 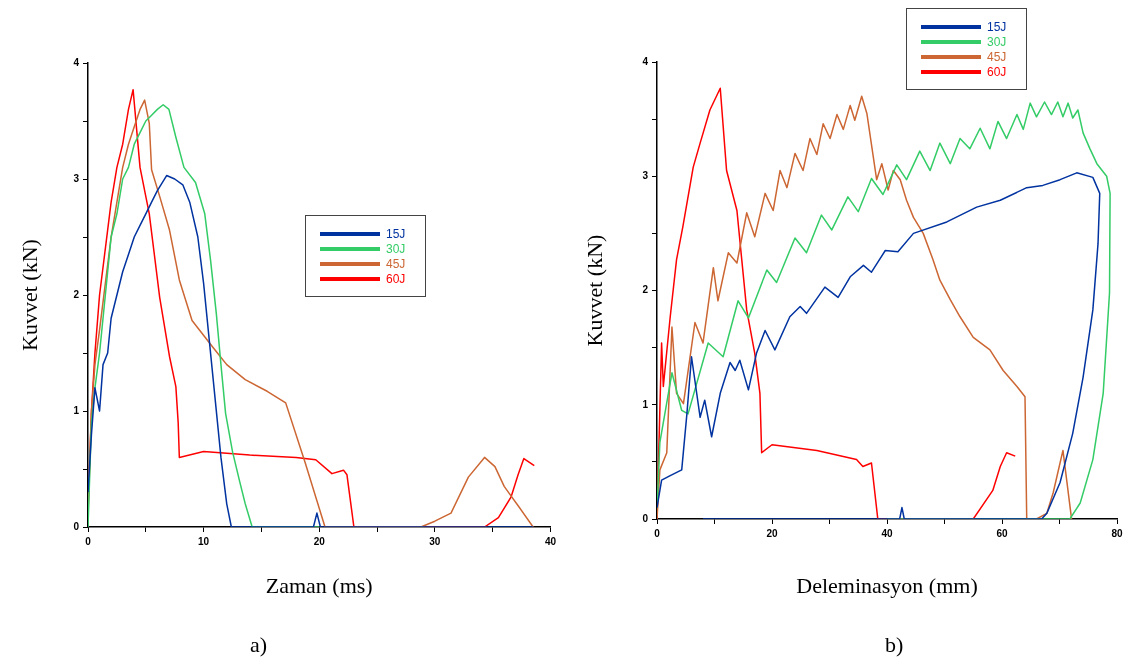 I want to click on x-axis-title: Deleminasyon (mm), so click(x=887, y=585).